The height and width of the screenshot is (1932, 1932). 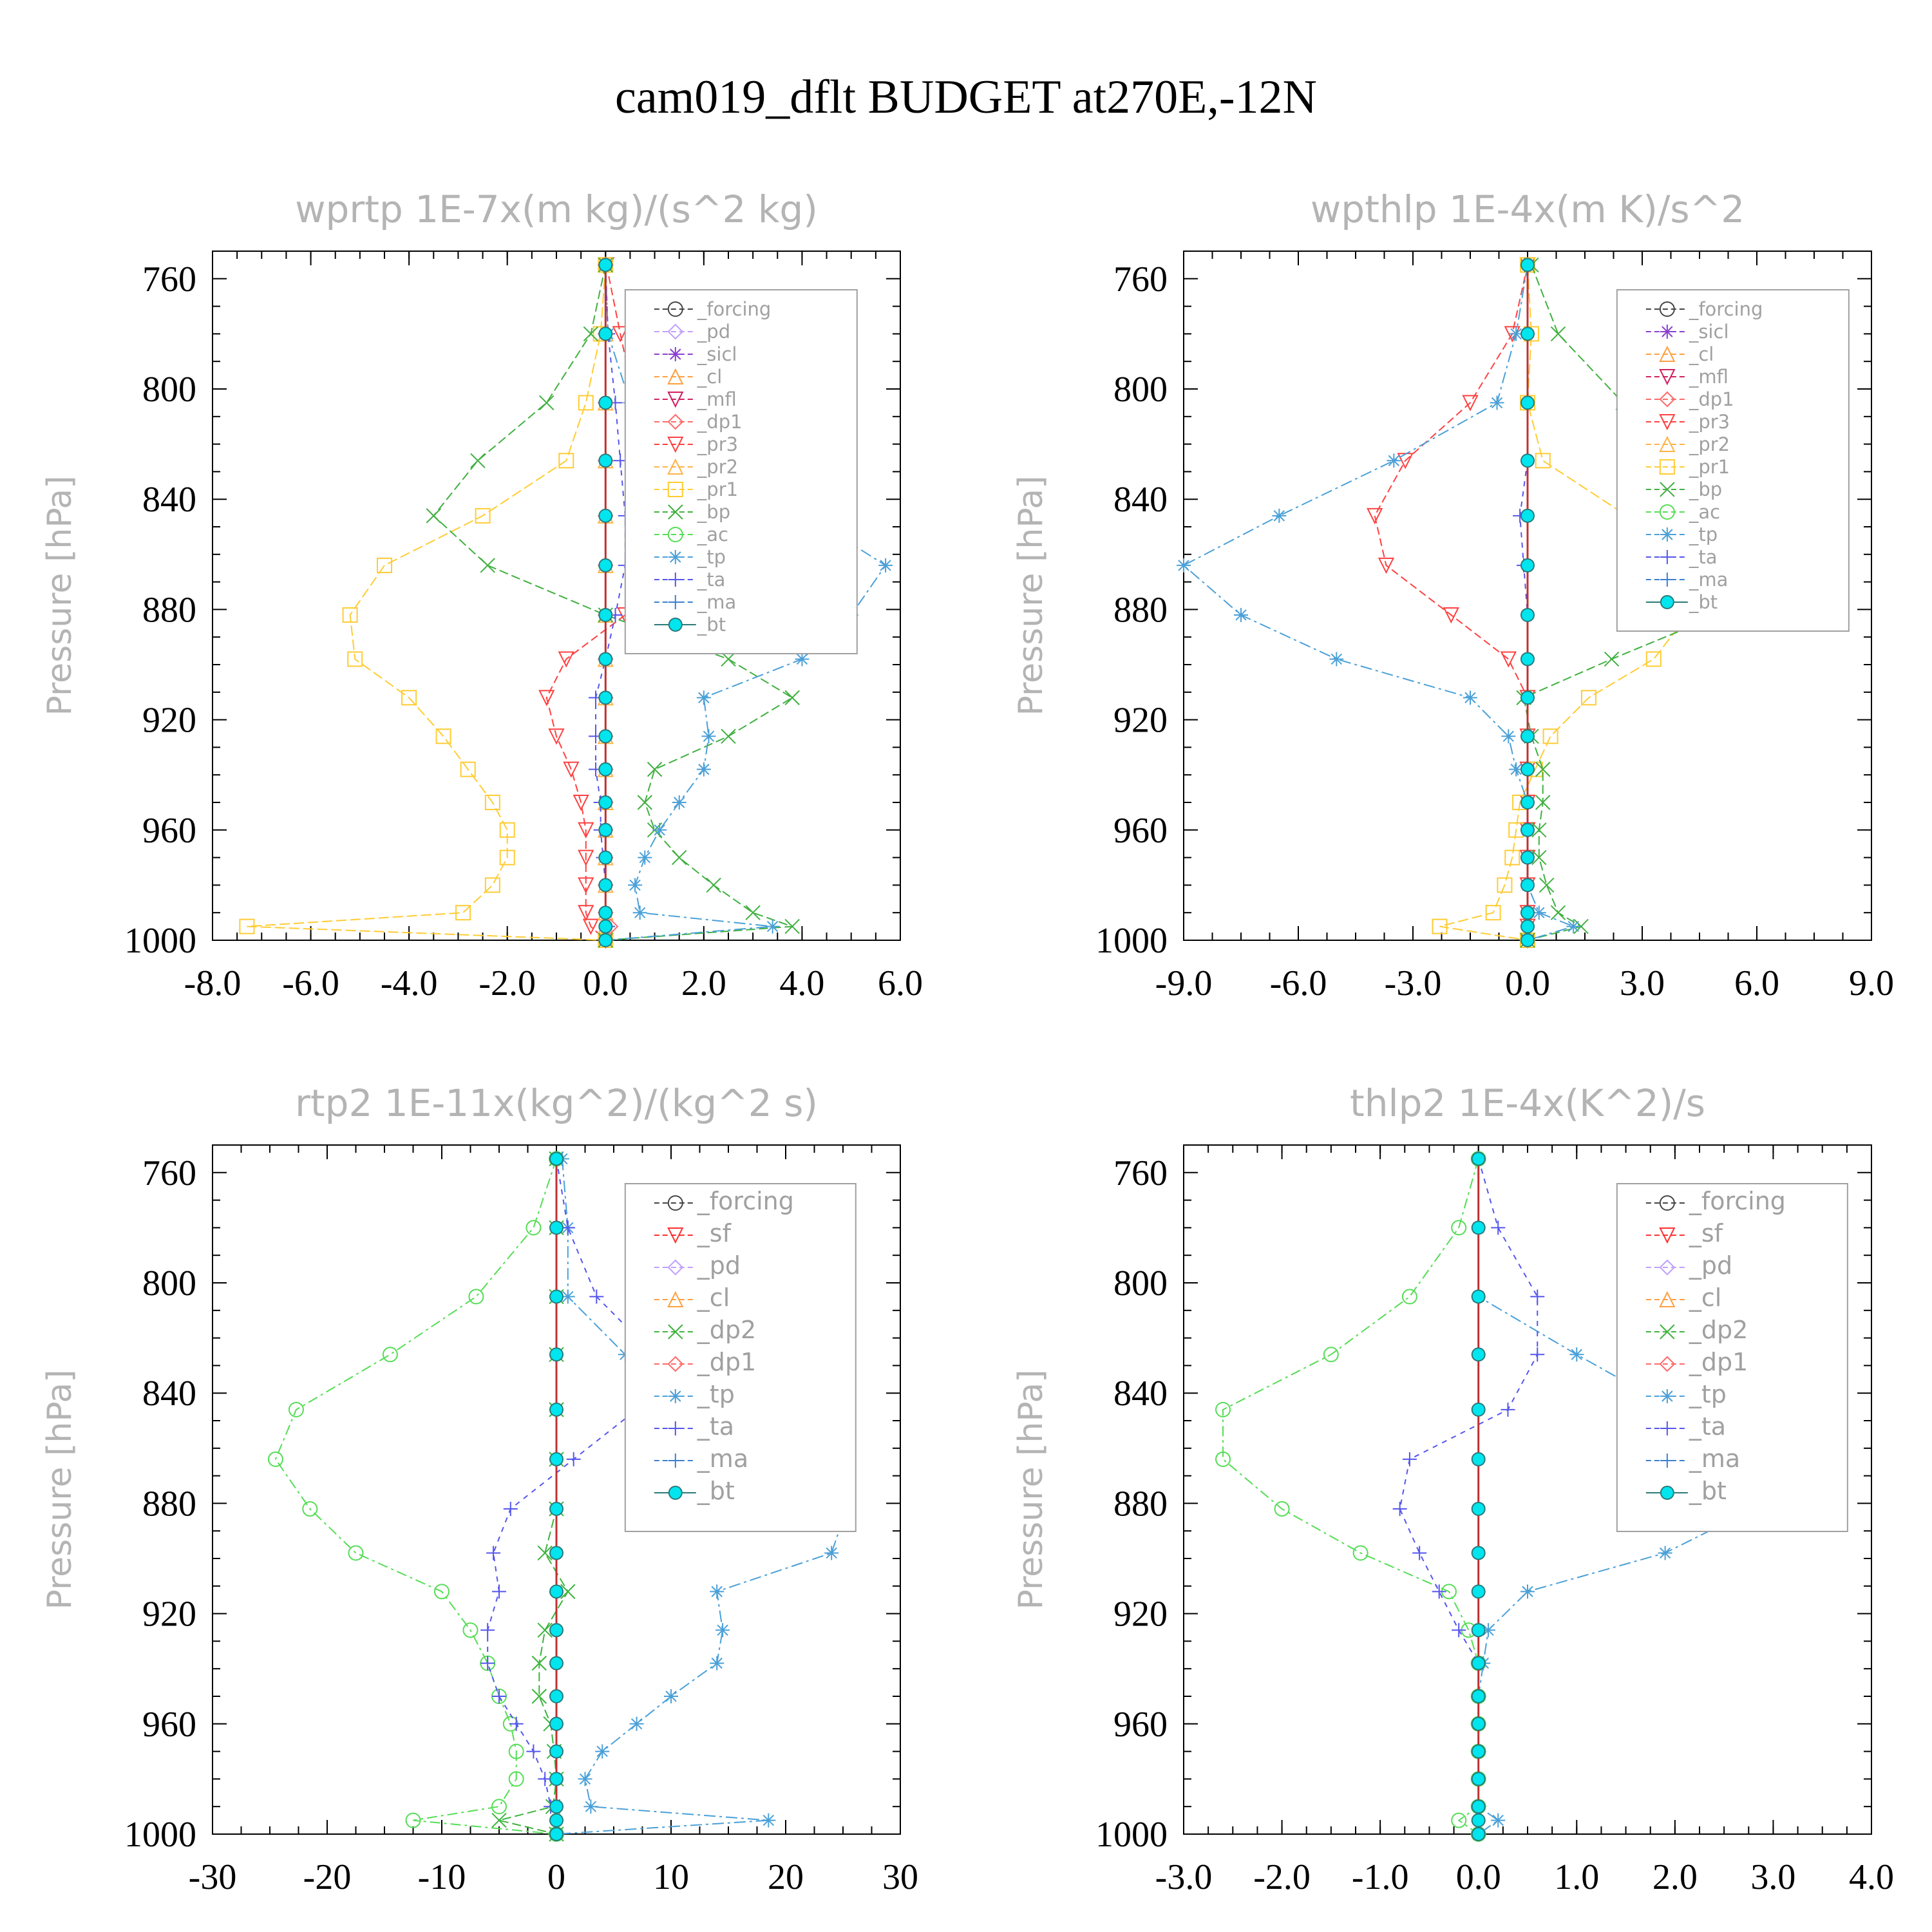 What do you see at coordinates (1708, 1426) in the screenshot?
I see `legend-entry: _ta` at bounding box center [1708, 1426].